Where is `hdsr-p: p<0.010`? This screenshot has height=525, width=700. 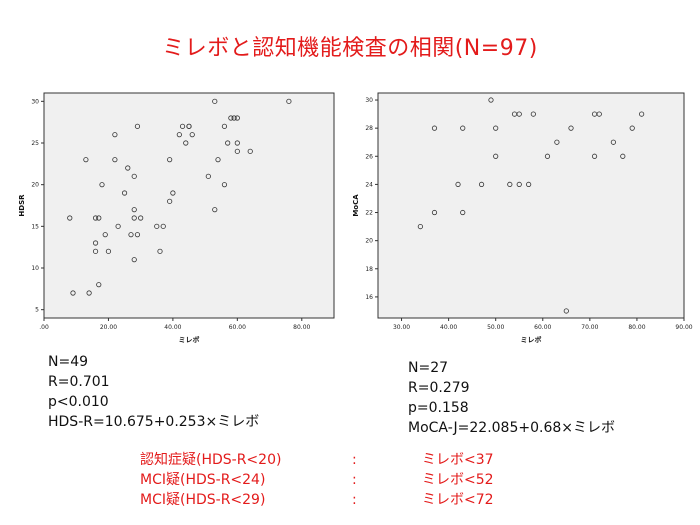
hdsr-p: p<0.010 is located at coordinates (78, 402).